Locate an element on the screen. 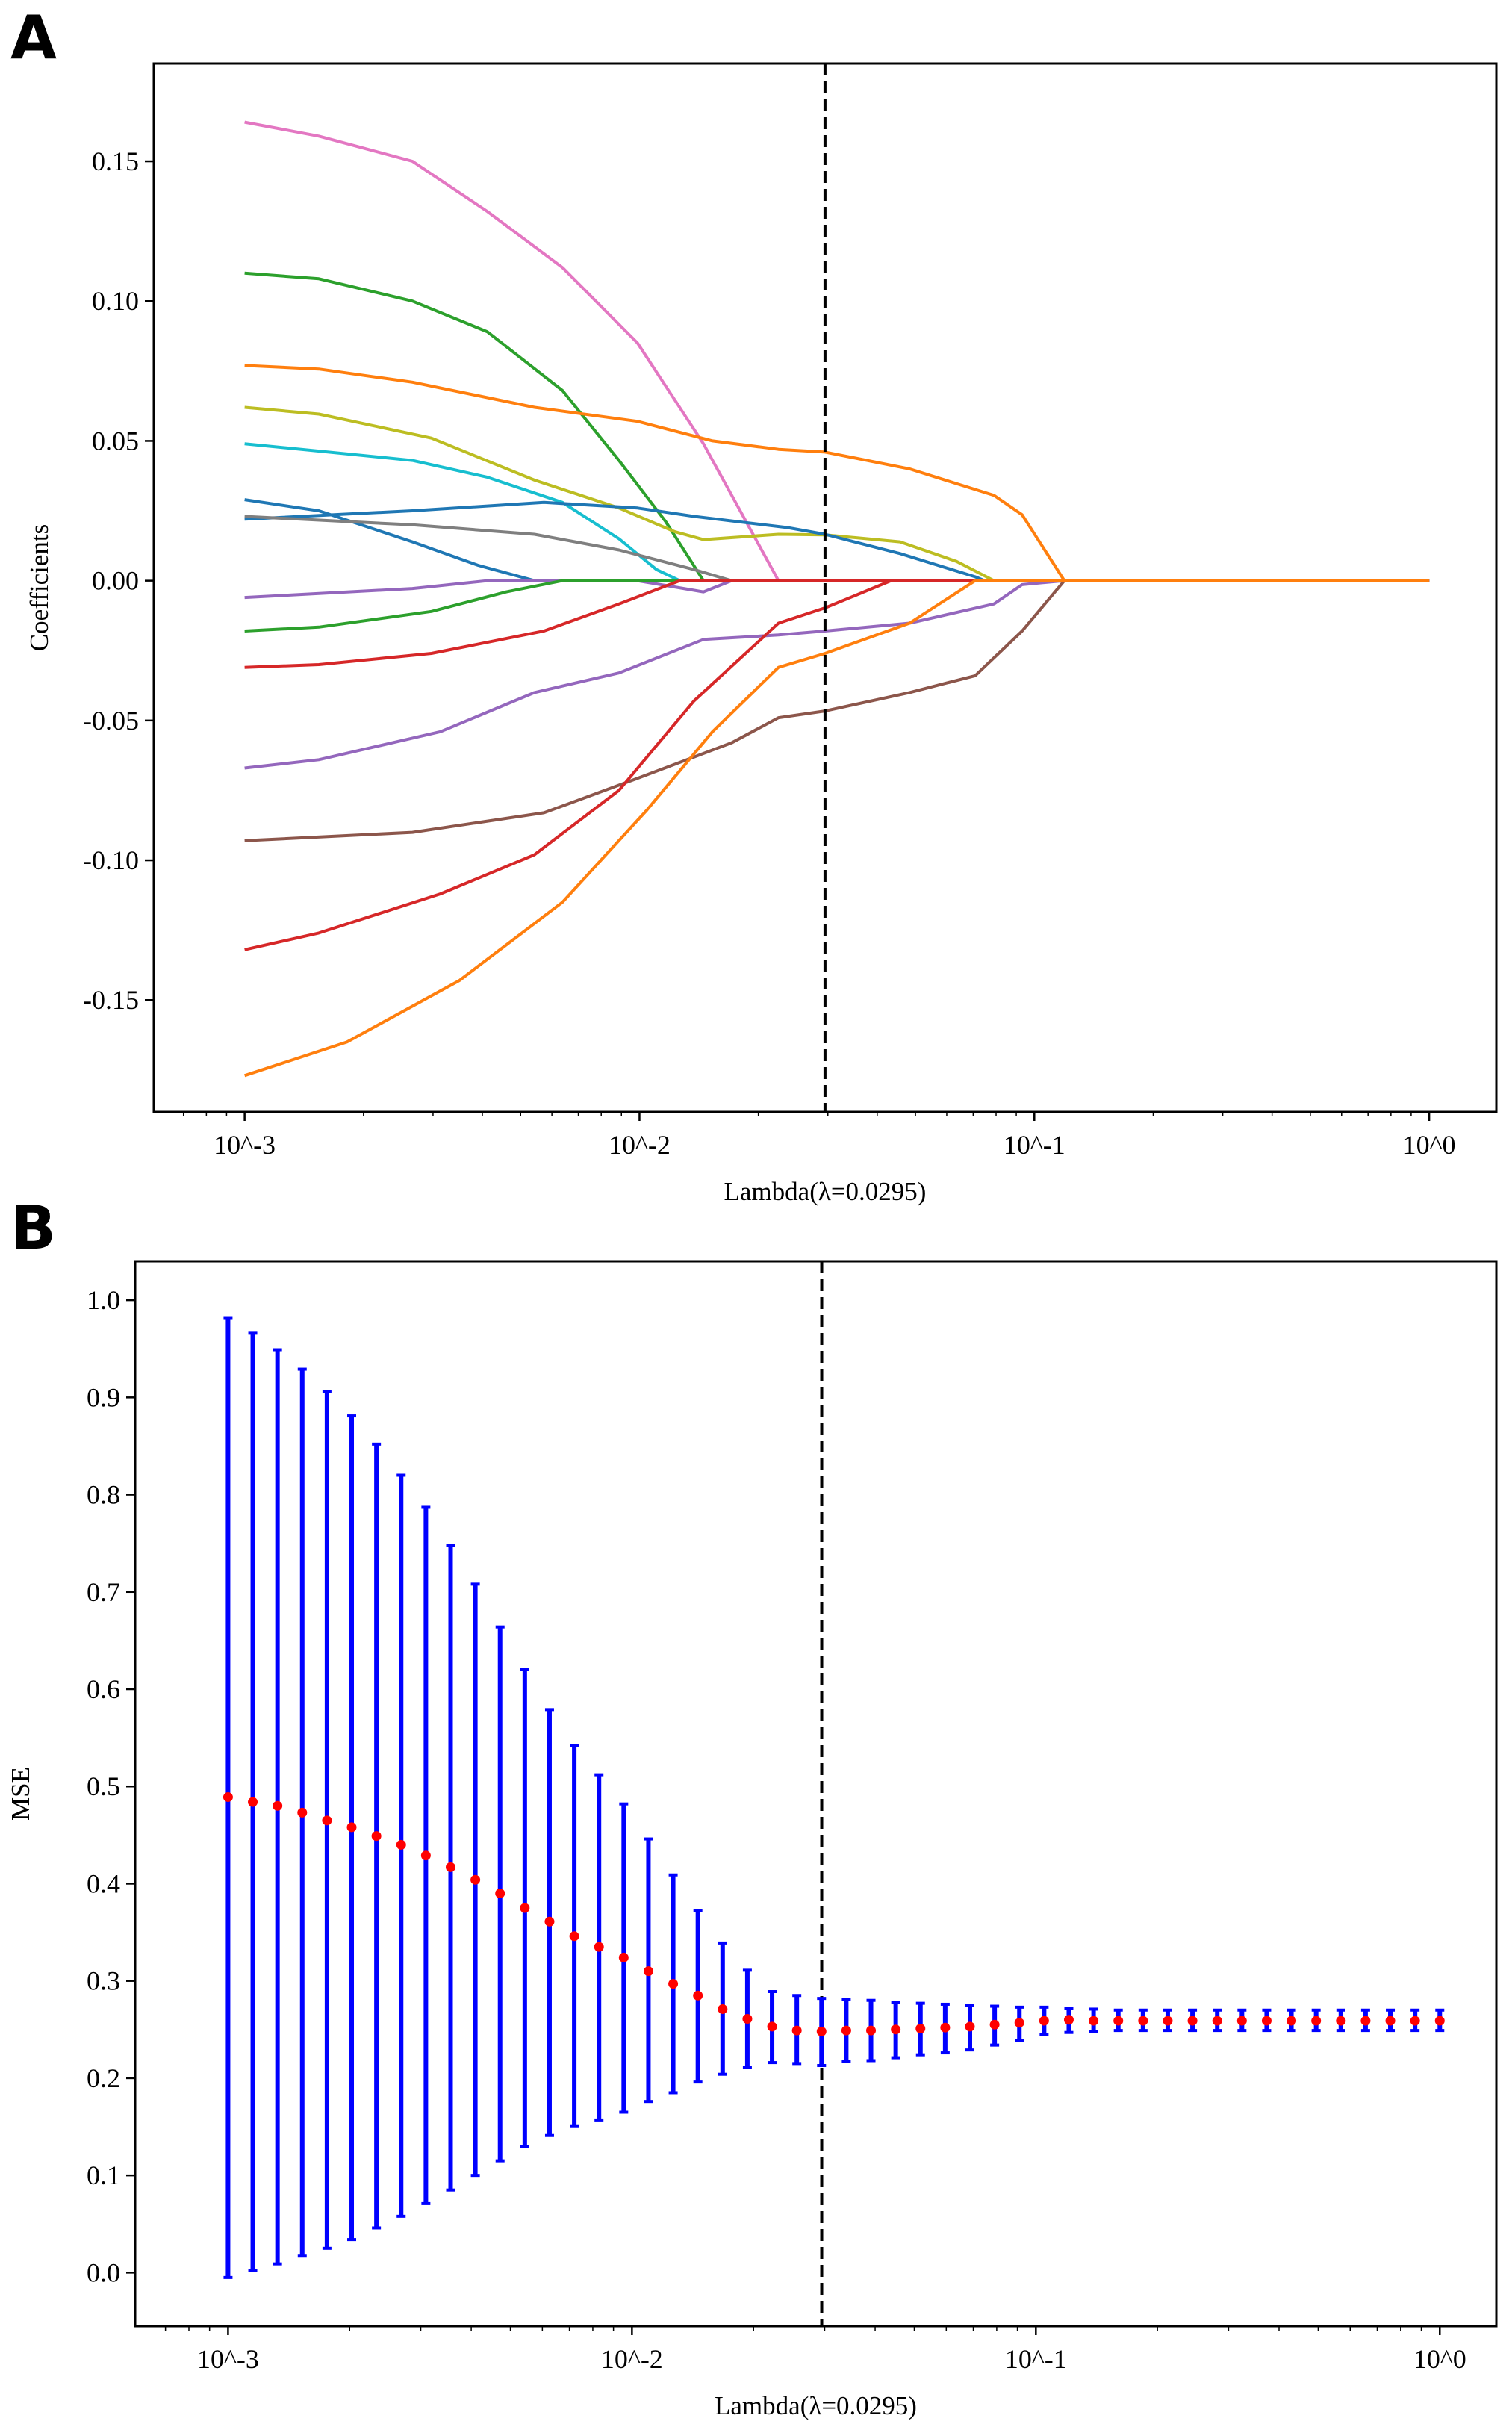 The width and height of the screenshot is (1512, 2421). y-tick-label: 0.2 is located at coordinates (103, 2078).